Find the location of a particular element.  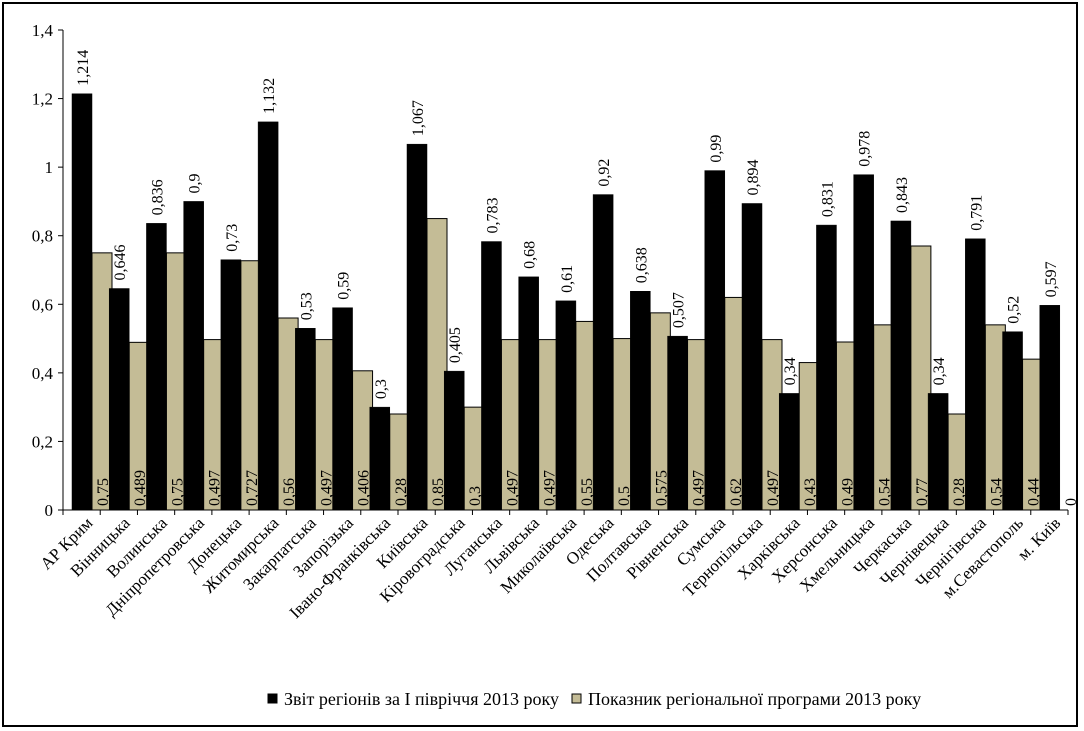

data-label-series-1: 1,067 is located at coordinates (418, 118).